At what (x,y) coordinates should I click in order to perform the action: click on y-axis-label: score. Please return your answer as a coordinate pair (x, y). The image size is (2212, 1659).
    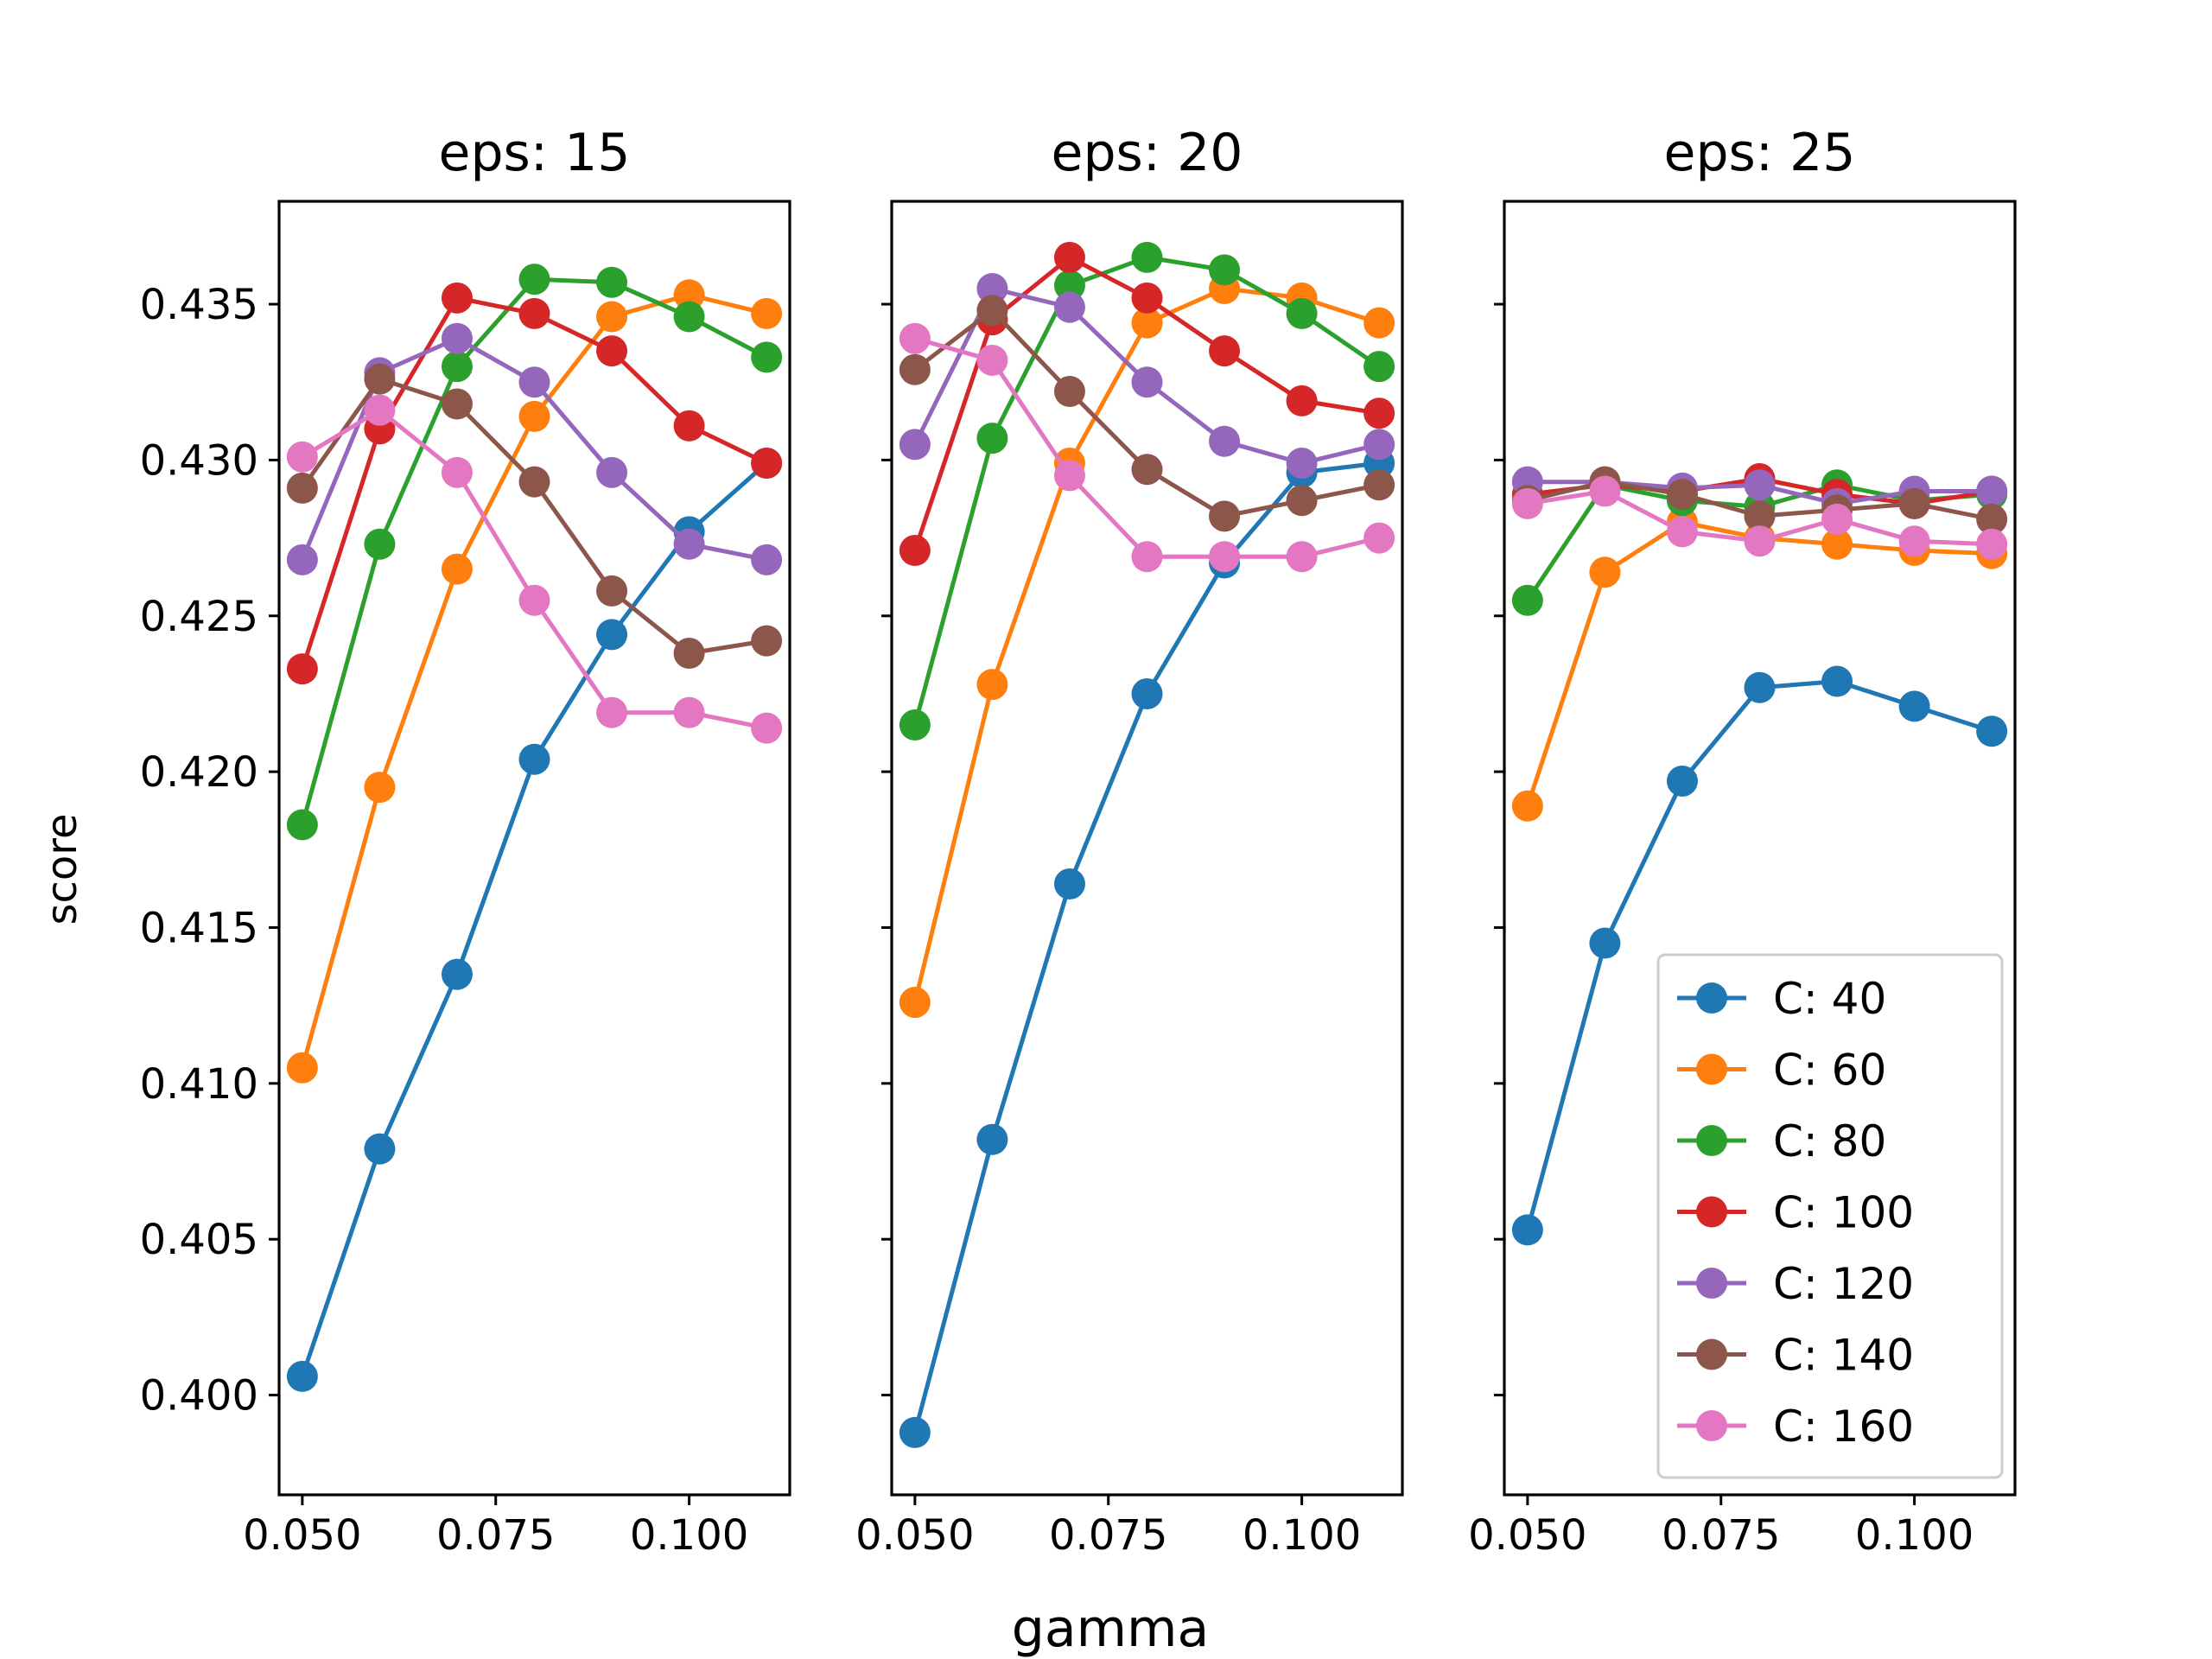
    Looking at the image, I should click on (62, 869).